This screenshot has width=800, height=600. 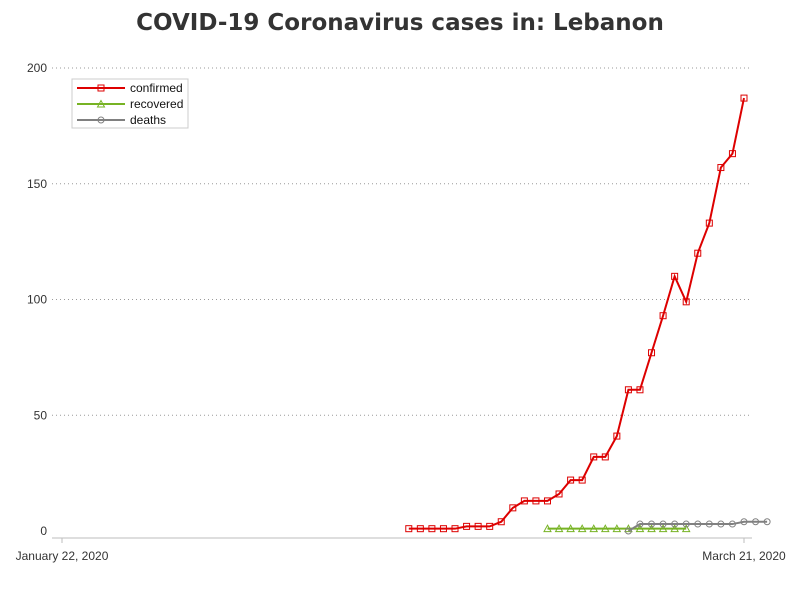 I want to click on legend-label-deaths: deaths, so click(x=148, y=120).